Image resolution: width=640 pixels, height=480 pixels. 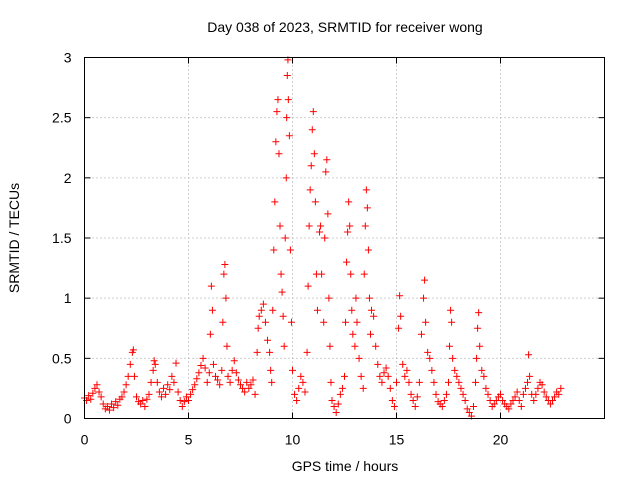 What do you see at coordinates (85, 440) in the screenshot?
I see `x-tick-label: 0` at bounding box center [85, 440].